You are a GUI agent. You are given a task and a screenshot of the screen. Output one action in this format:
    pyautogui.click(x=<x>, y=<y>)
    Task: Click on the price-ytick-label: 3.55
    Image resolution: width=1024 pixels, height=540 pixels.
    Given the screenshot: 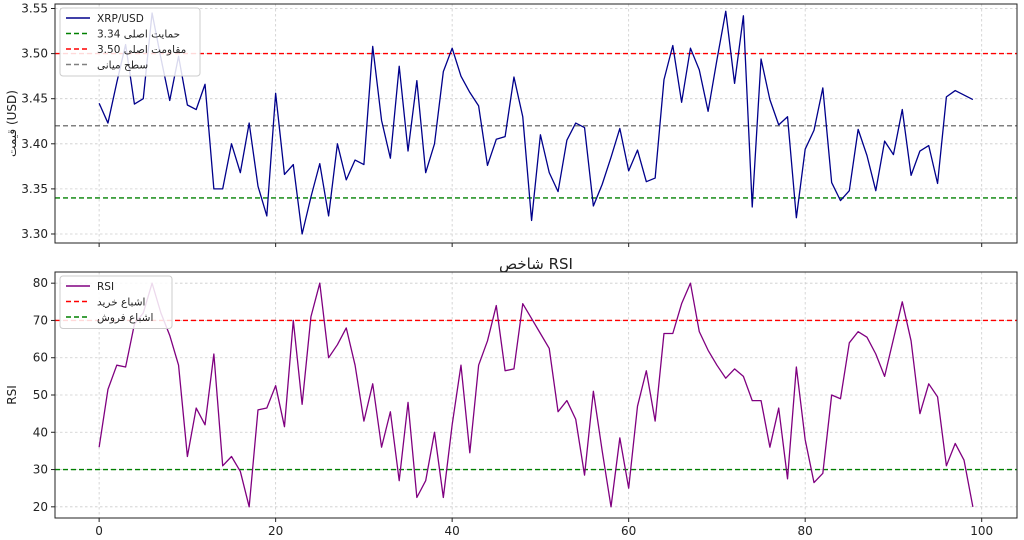 What is the action you would take?
    pyautogui.click(x=34, y=9)
    